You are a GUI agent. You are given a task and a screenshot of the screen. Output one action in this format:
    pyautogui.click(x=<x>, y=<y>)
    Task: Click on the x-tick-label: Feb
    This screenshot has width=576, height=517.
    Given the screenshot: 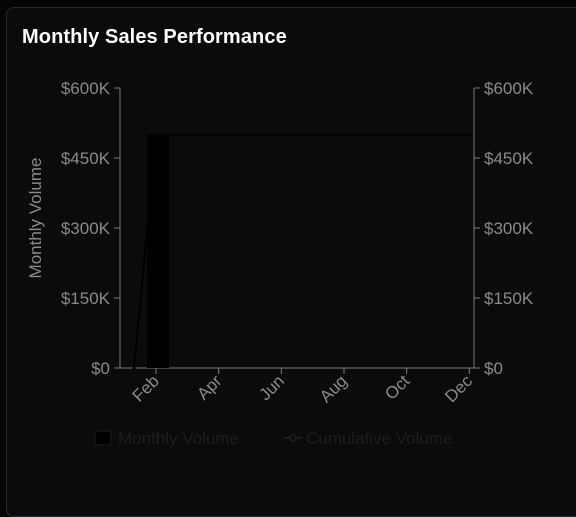 What is the action you would take?
    pyautogui.click(x=146, y=388)
    